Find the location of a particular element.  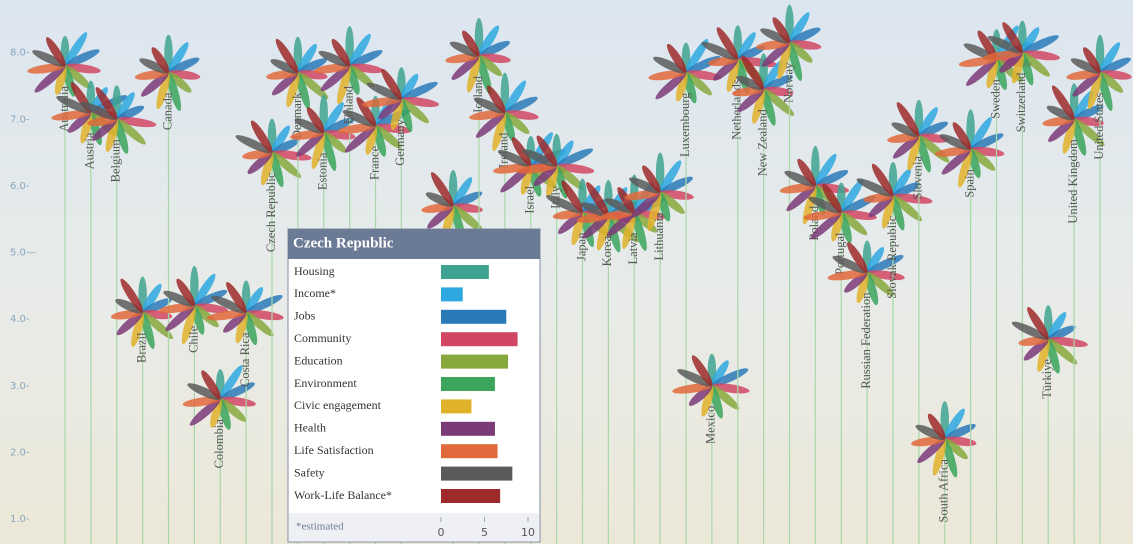

y-axis: 1.0- 2.0- 3.0- 4.0- 5.0— 6.0- 7.0- 8.0- is located at coordinates (23, 286).